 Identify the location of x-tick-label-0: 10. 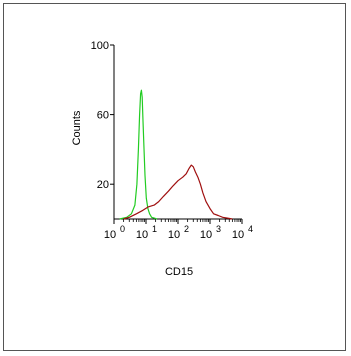
(110, 235).